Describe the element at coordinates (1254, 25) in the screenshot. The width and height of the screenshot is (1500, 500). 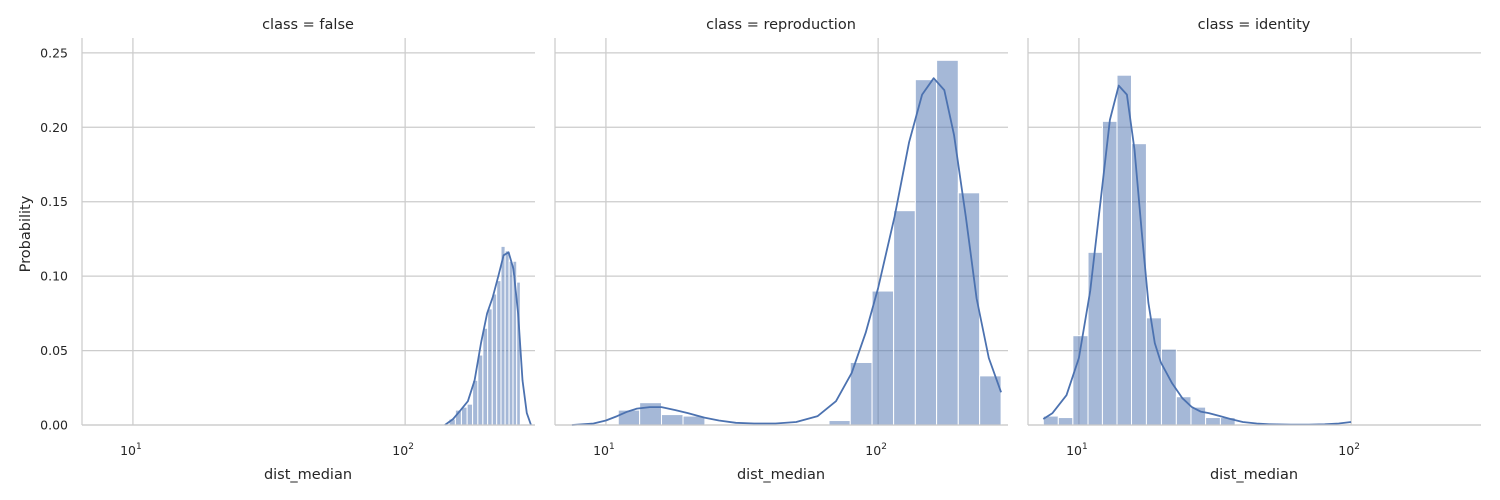
I see `panel-title: class = identity` at that location.